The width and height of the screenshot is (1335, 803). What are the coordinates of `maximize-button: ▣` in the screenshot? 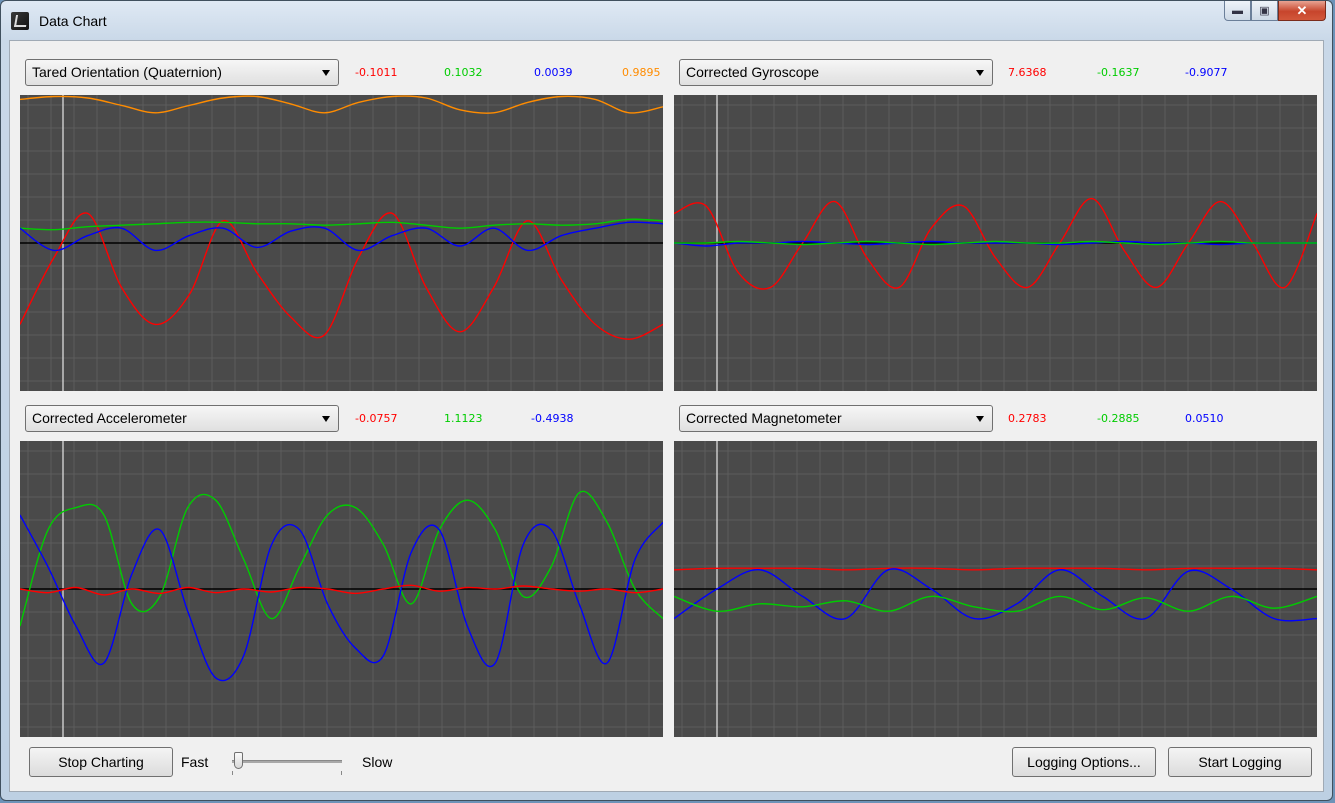 It's located at (1264, 11).